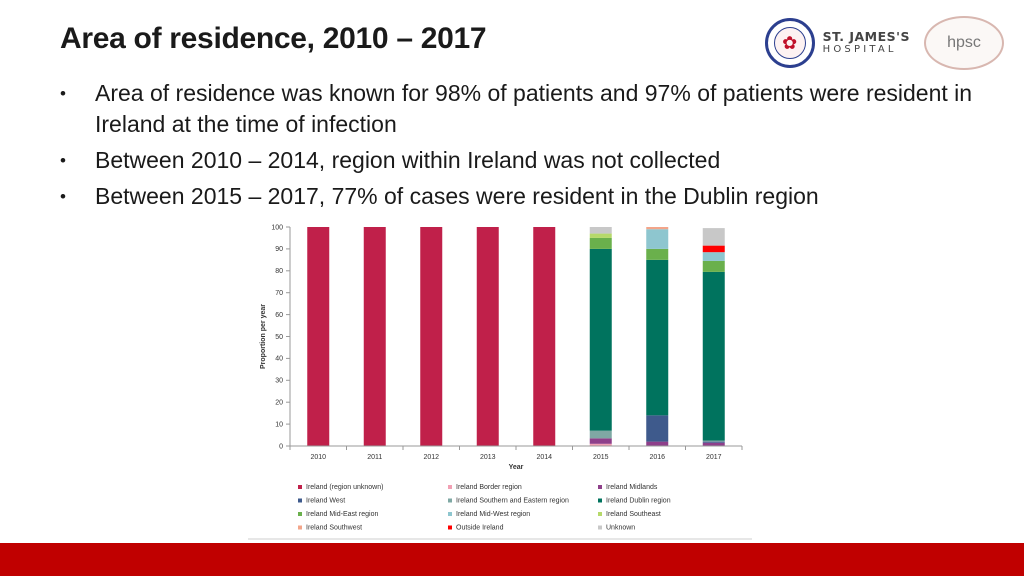 Image resolution: width=1024 pixels, height=576 pixels. I want to click on logo-group: ✿ ST. JAMES'S HOSPITAL hpsc, so click(884, 43).